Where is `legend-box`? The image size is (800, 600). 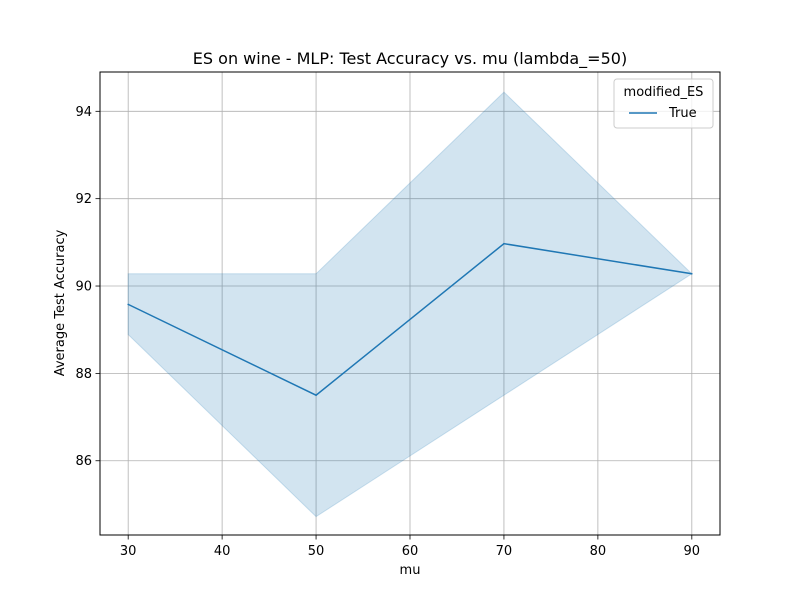 legend-box is located at coordinates (663, 103).